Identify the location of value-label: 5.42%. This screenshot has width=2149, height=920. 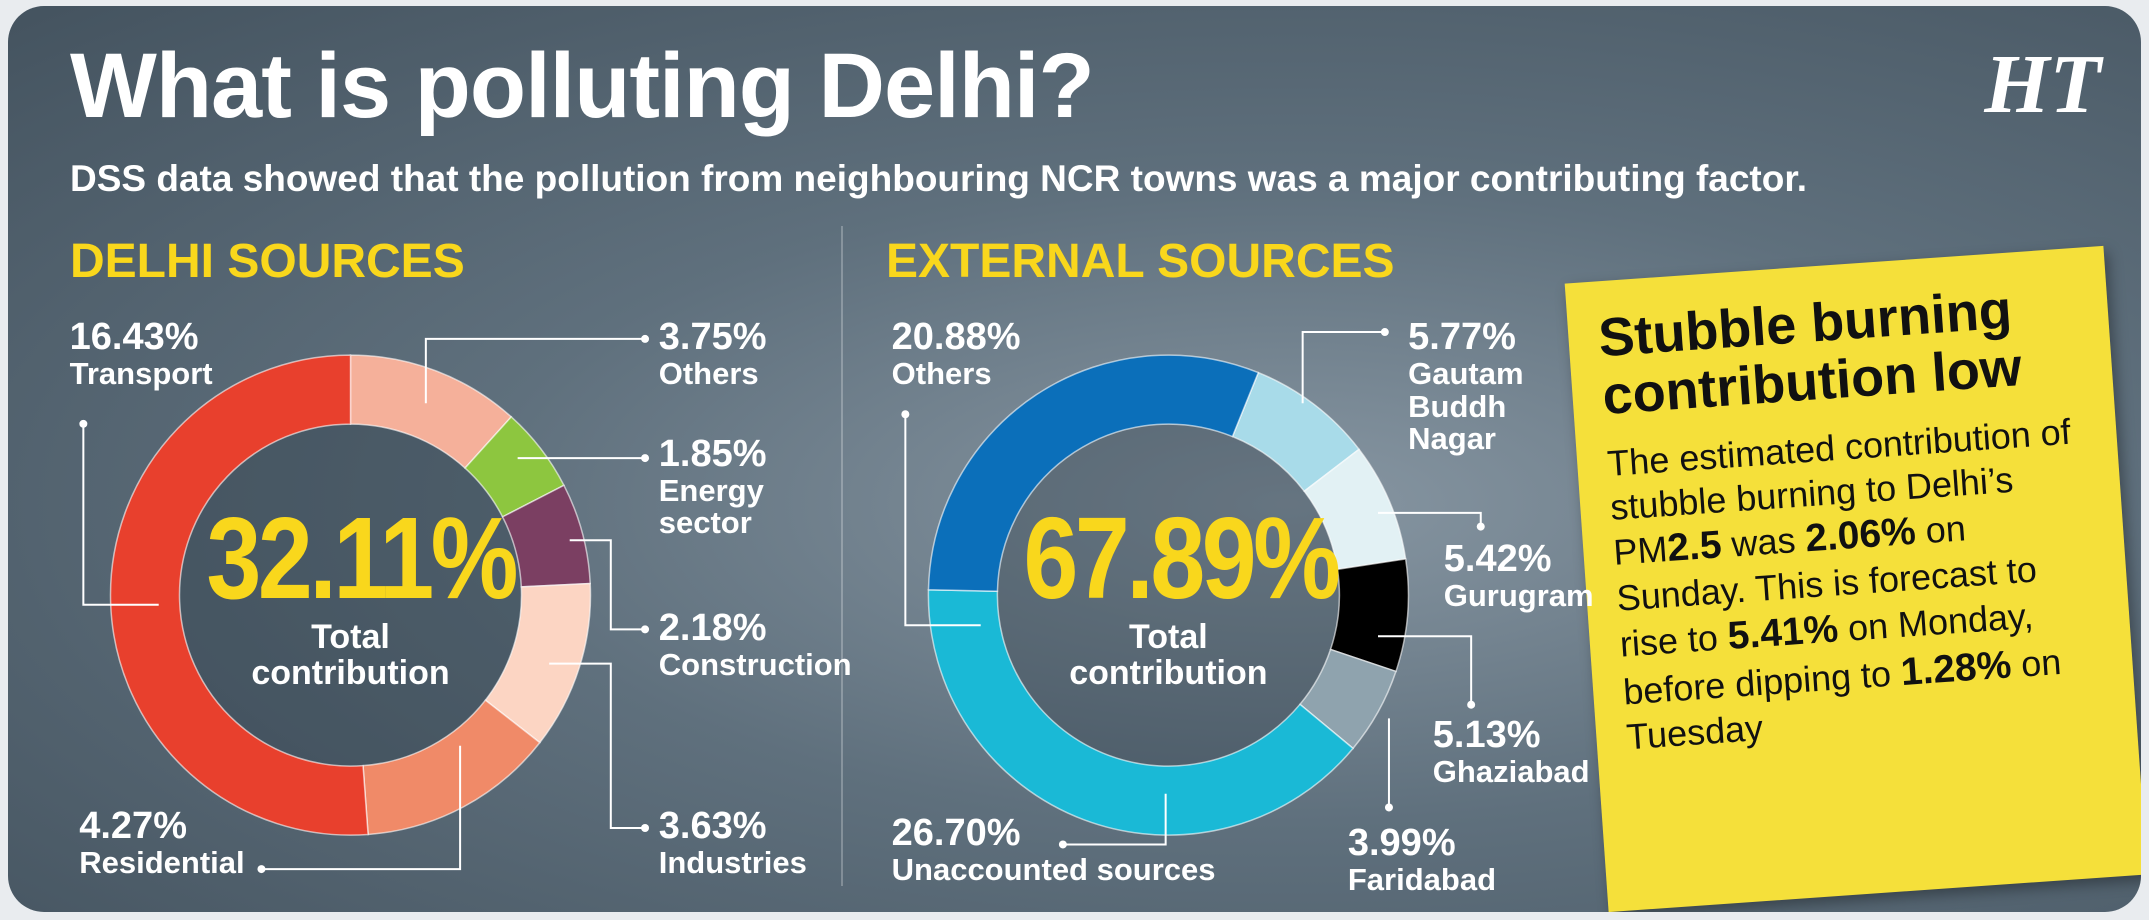
(1497, 559).